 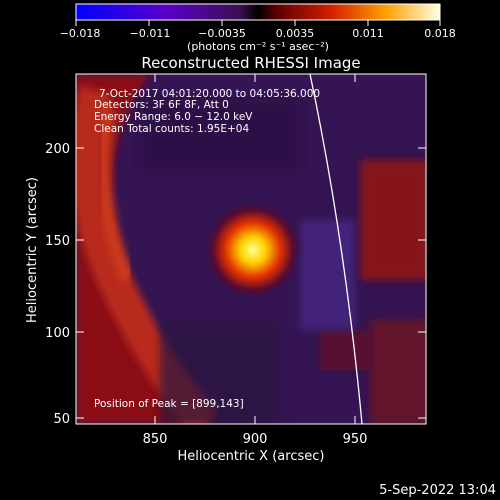 What do you see at coordinates (57, 241) in the screenshot?
I see `y-tick-label: 150` at bounding box center [57, 241].